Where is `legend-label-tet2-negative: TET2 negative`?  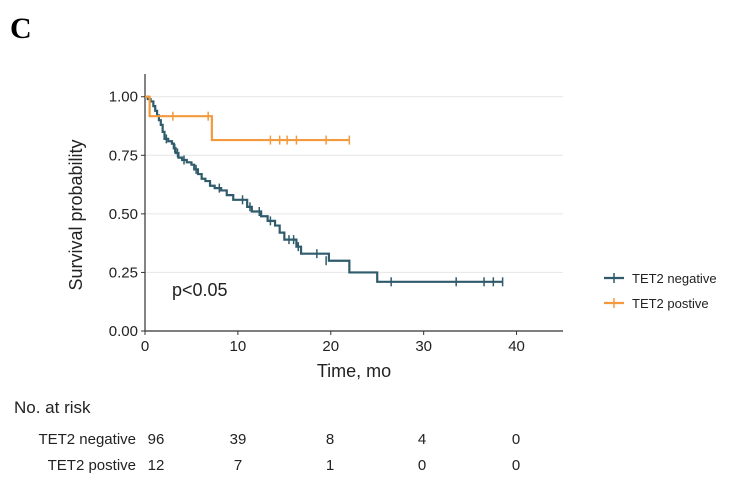 legend-label-tet2-negative: TET2 negative is located at coordinates (674, 278).